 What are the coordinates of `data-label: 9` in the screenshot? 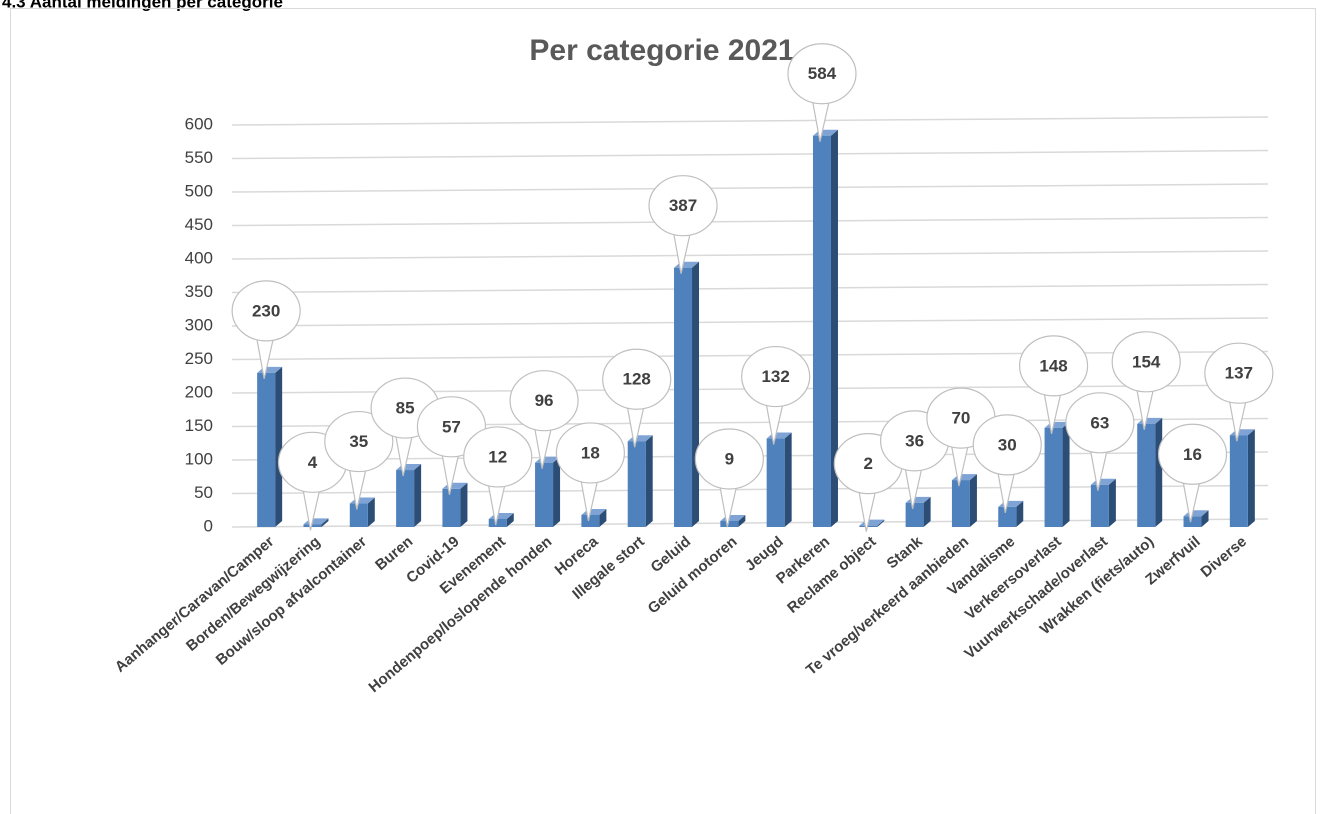 It's located at (729, 458).